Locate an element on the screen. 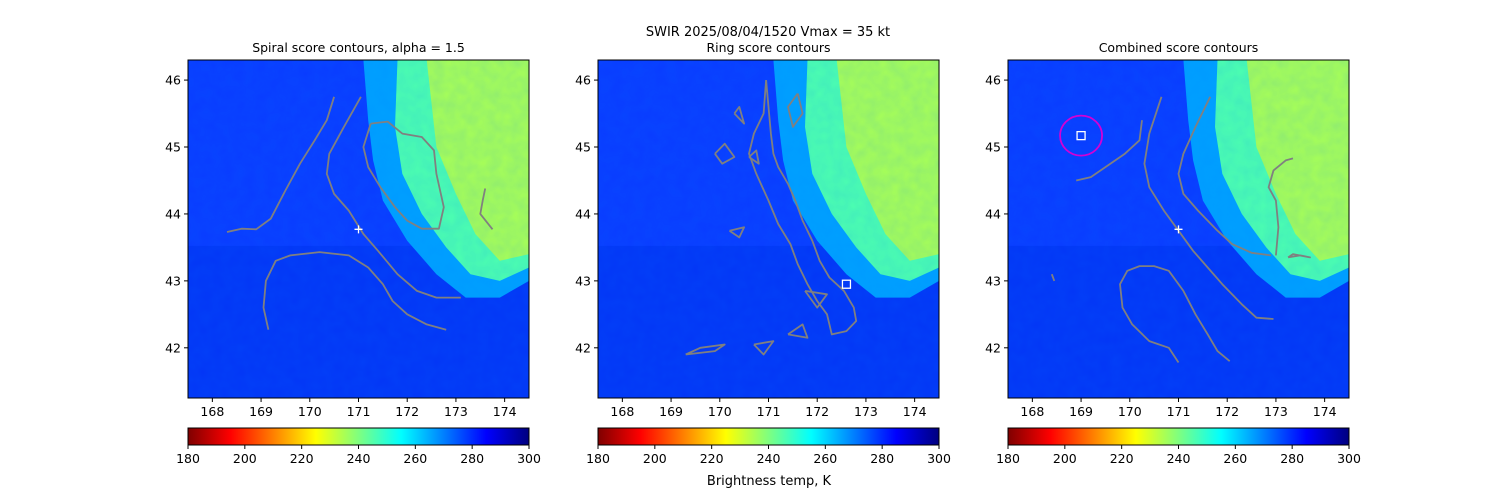  center-square-marker is located at coordinates (846, 284).